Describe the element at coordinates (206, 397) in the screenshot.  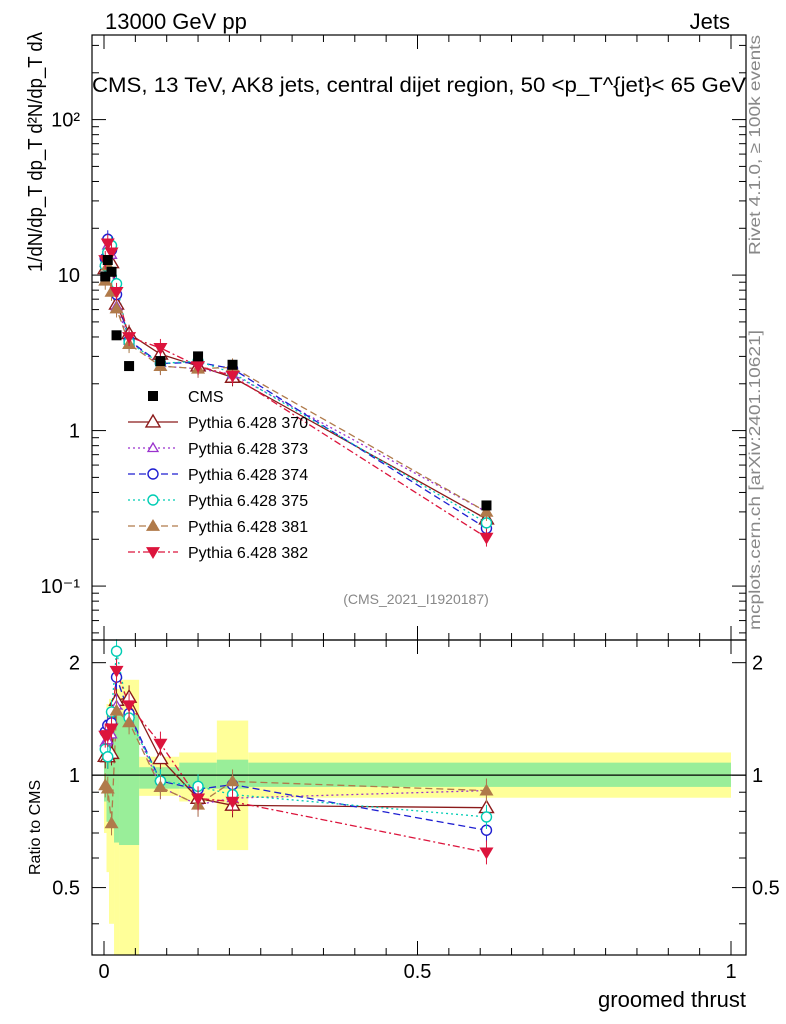
I see `legend-label-cms: CMS` at that location.